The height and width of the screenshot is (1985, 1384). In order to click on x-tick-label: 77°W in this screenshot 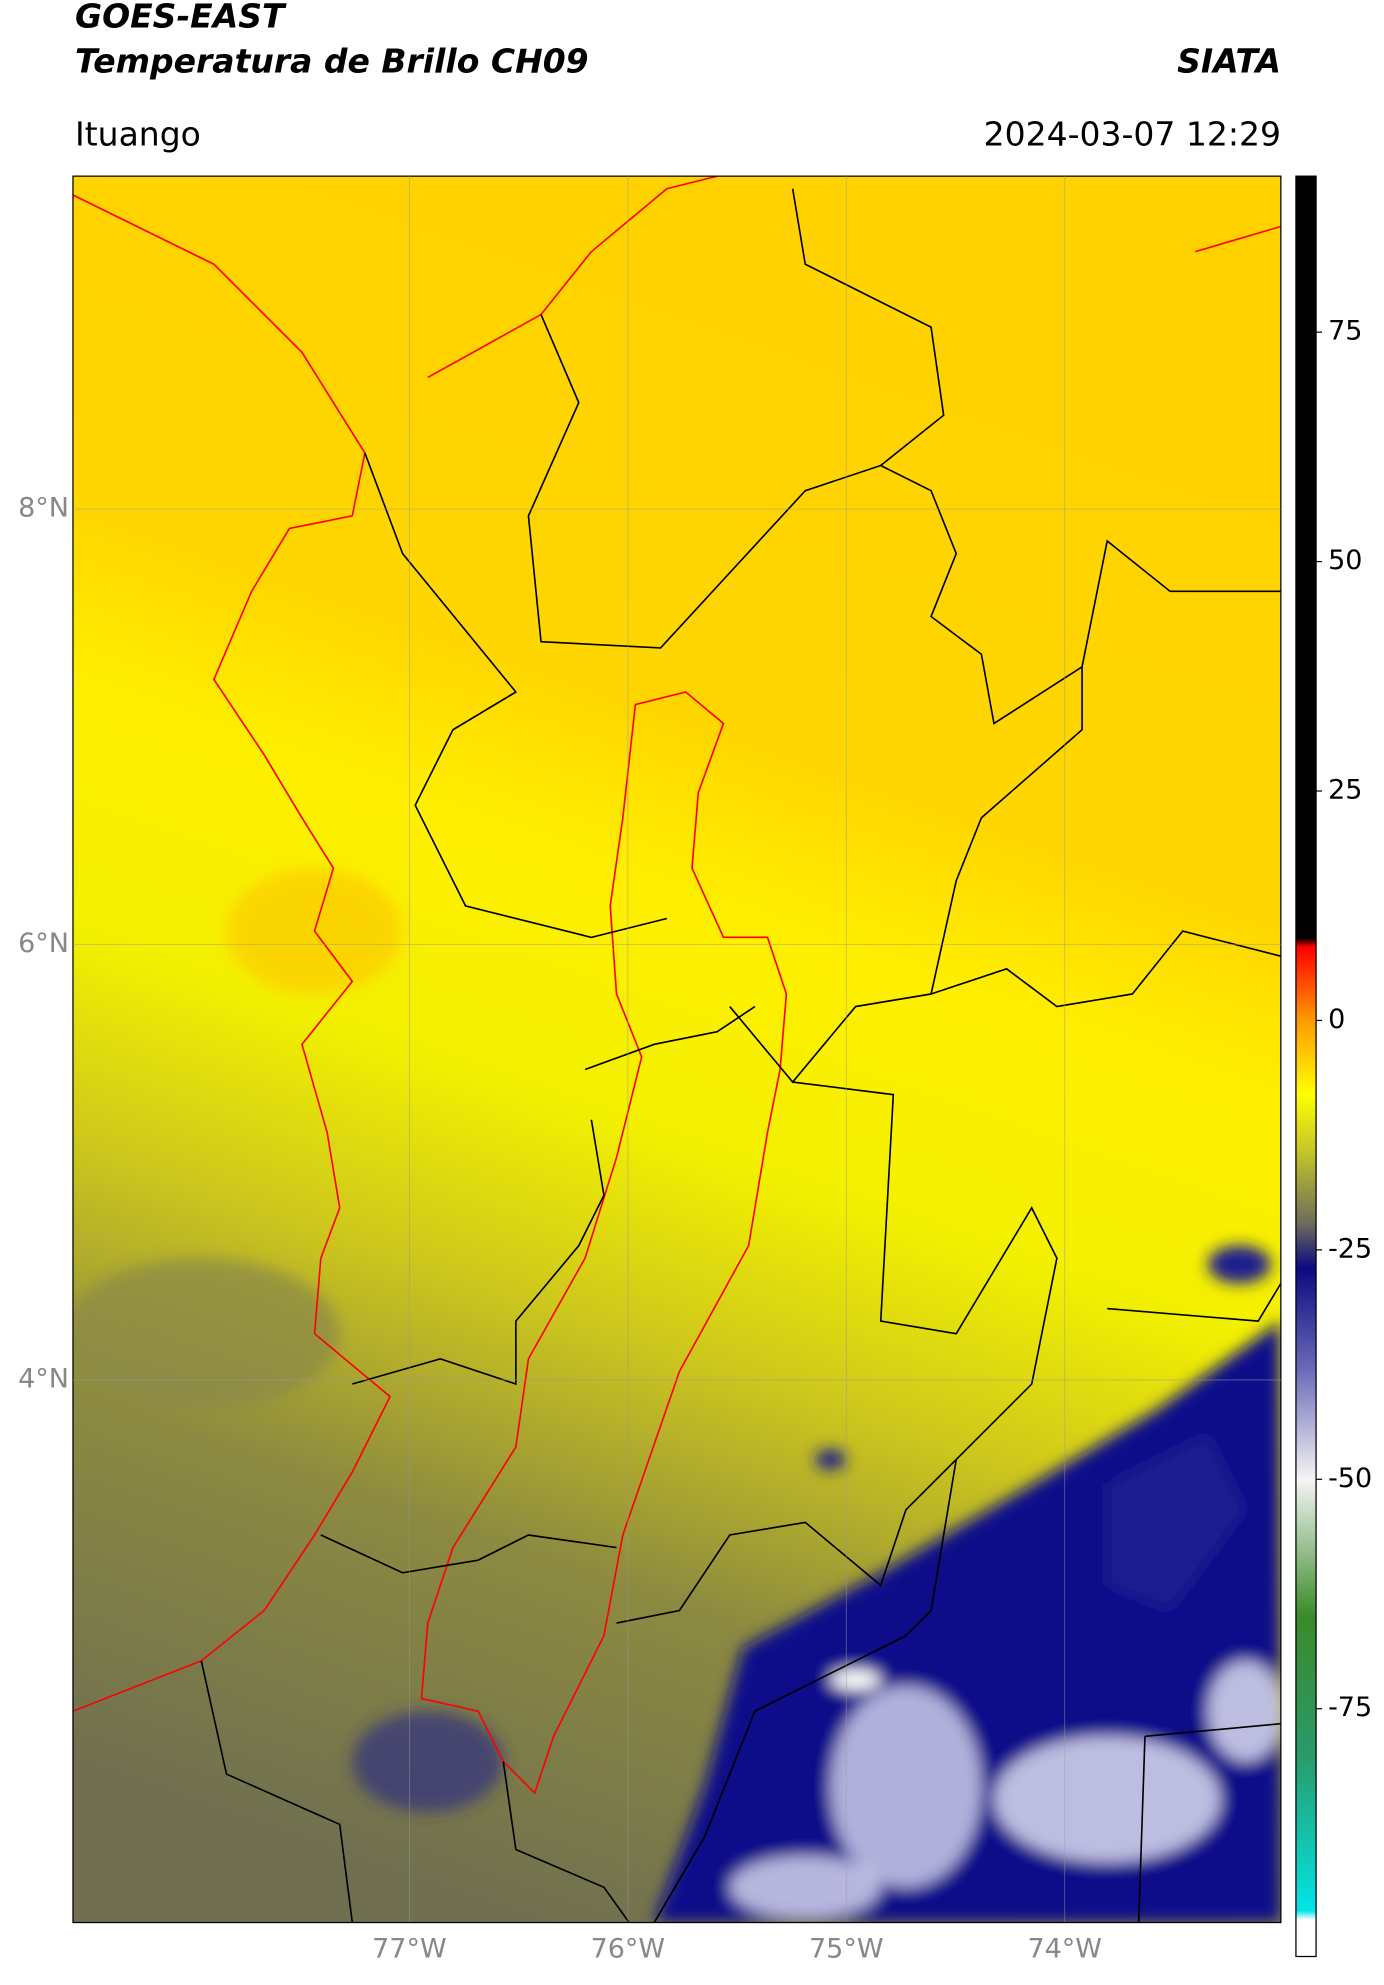, I will do `click(409, 1949)`.